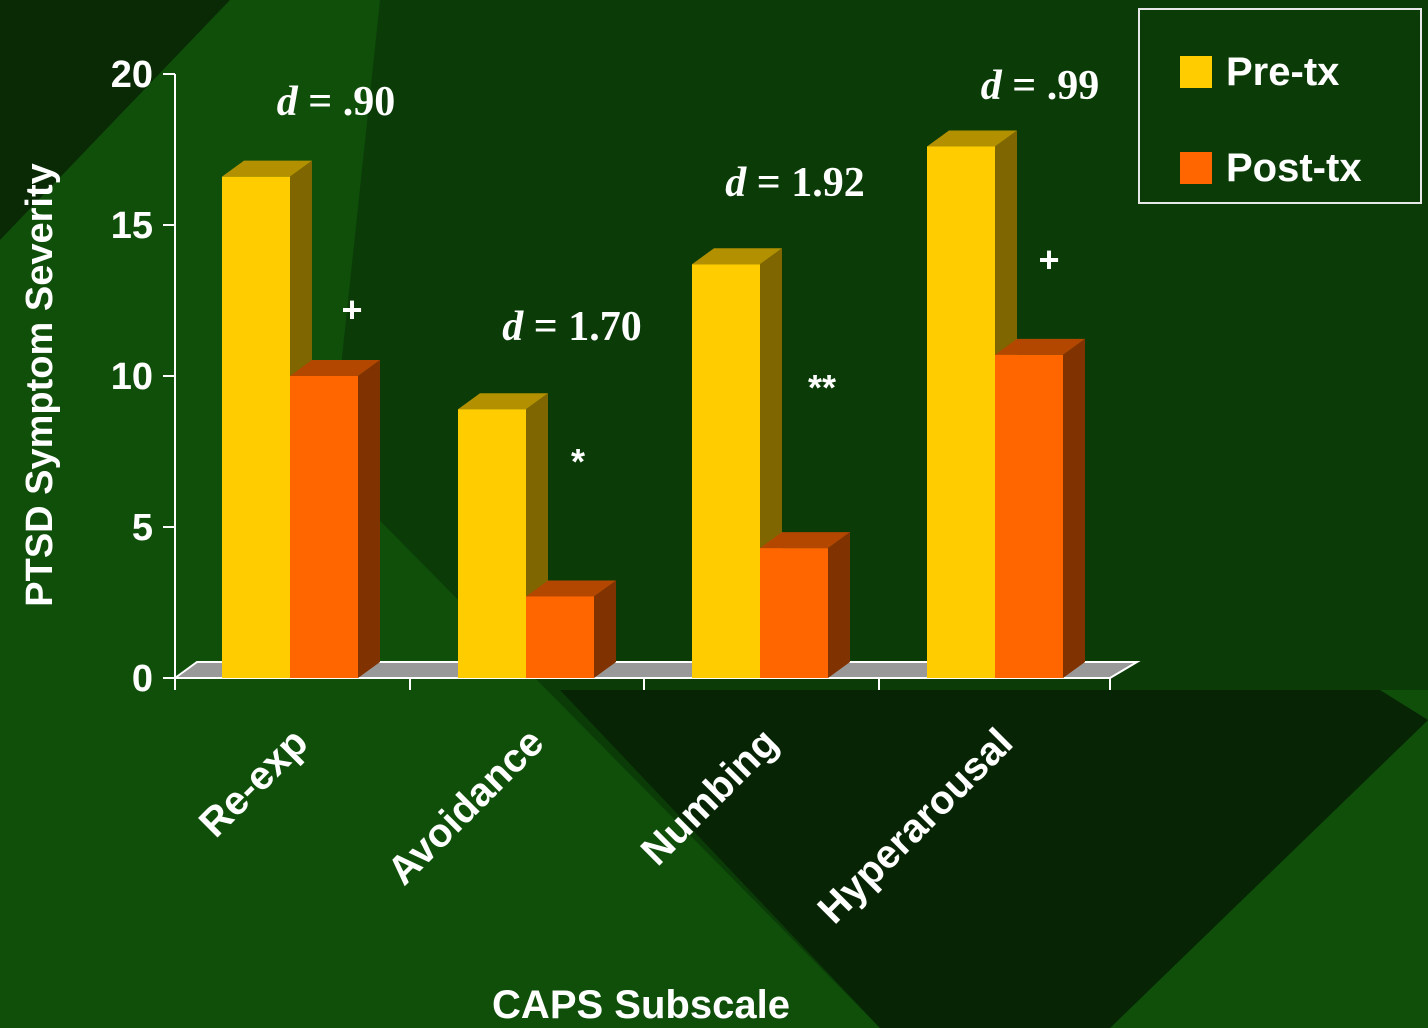 Image resolution: width=1428 pixels, height=1028 pixels. Describe the element at coordinates (571, 588) in the screenshot. I see `bar-post-1-top` at that location.